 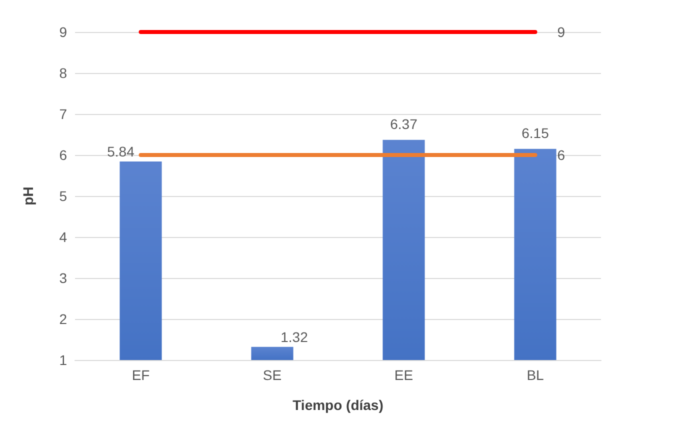 What do you see at coordinates (28, 196) in the screenshot?
I see `y-axis-title: pH` at bounding box center [28, 196].